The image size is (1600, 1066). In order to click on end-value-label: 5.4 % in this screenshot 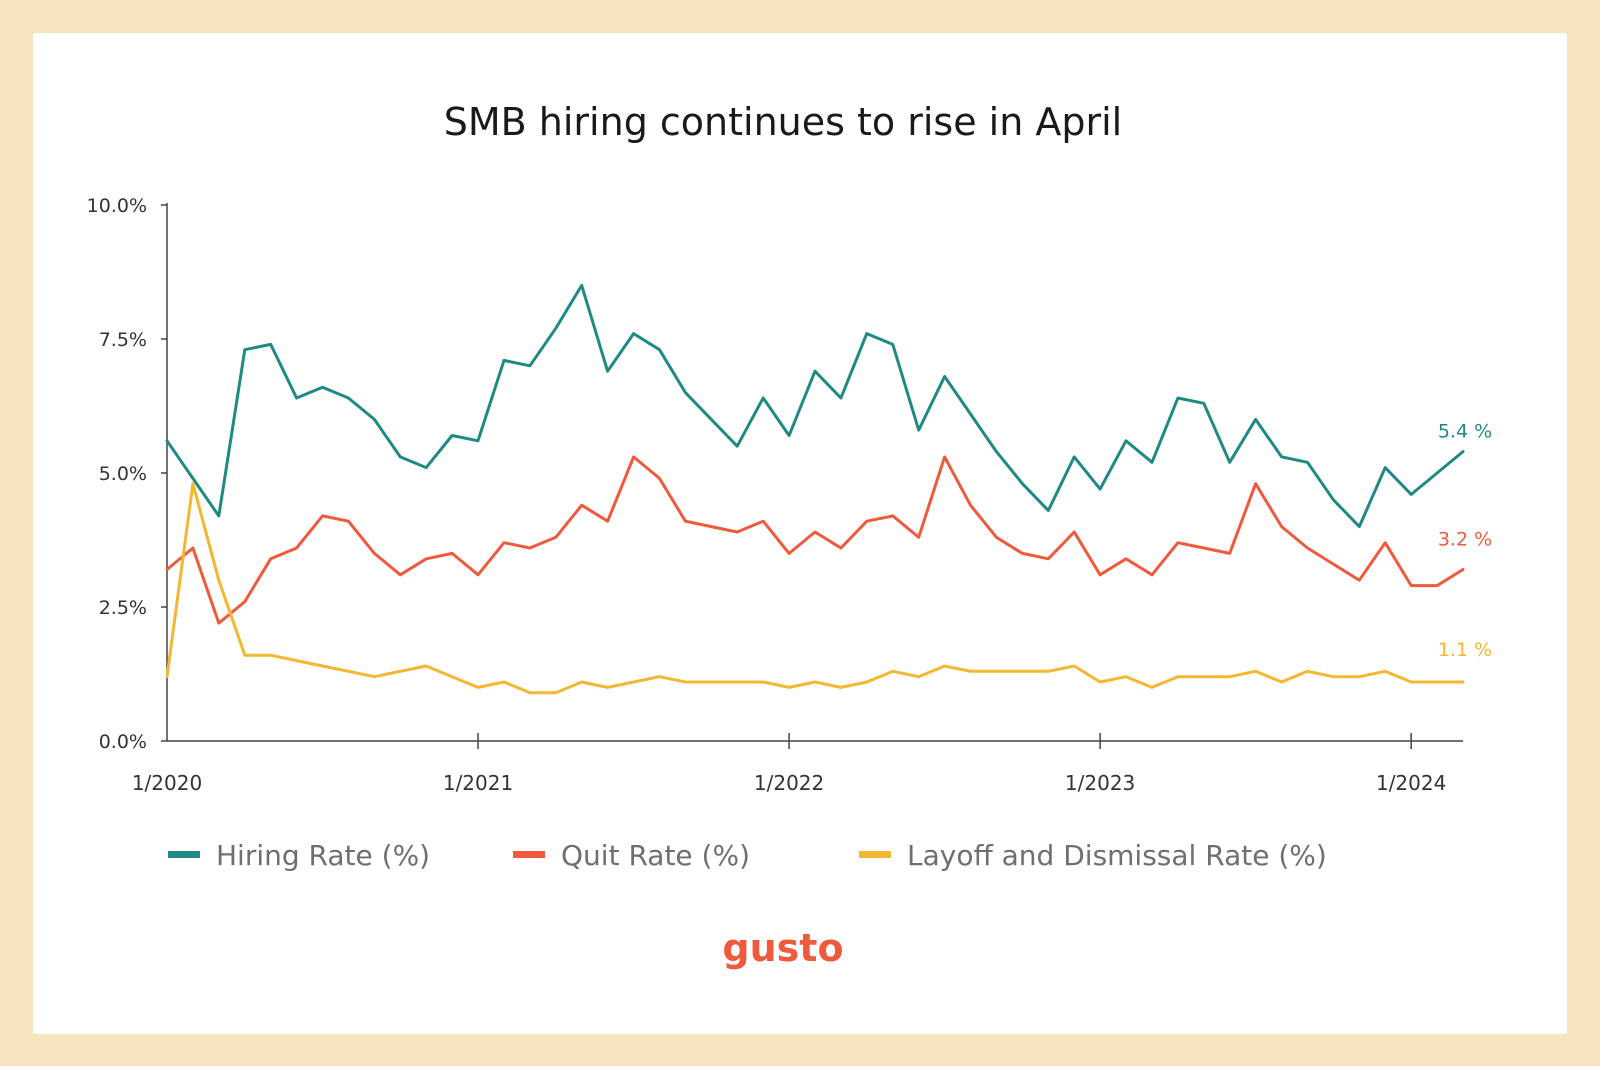, I will do `click(1465, 432)`.